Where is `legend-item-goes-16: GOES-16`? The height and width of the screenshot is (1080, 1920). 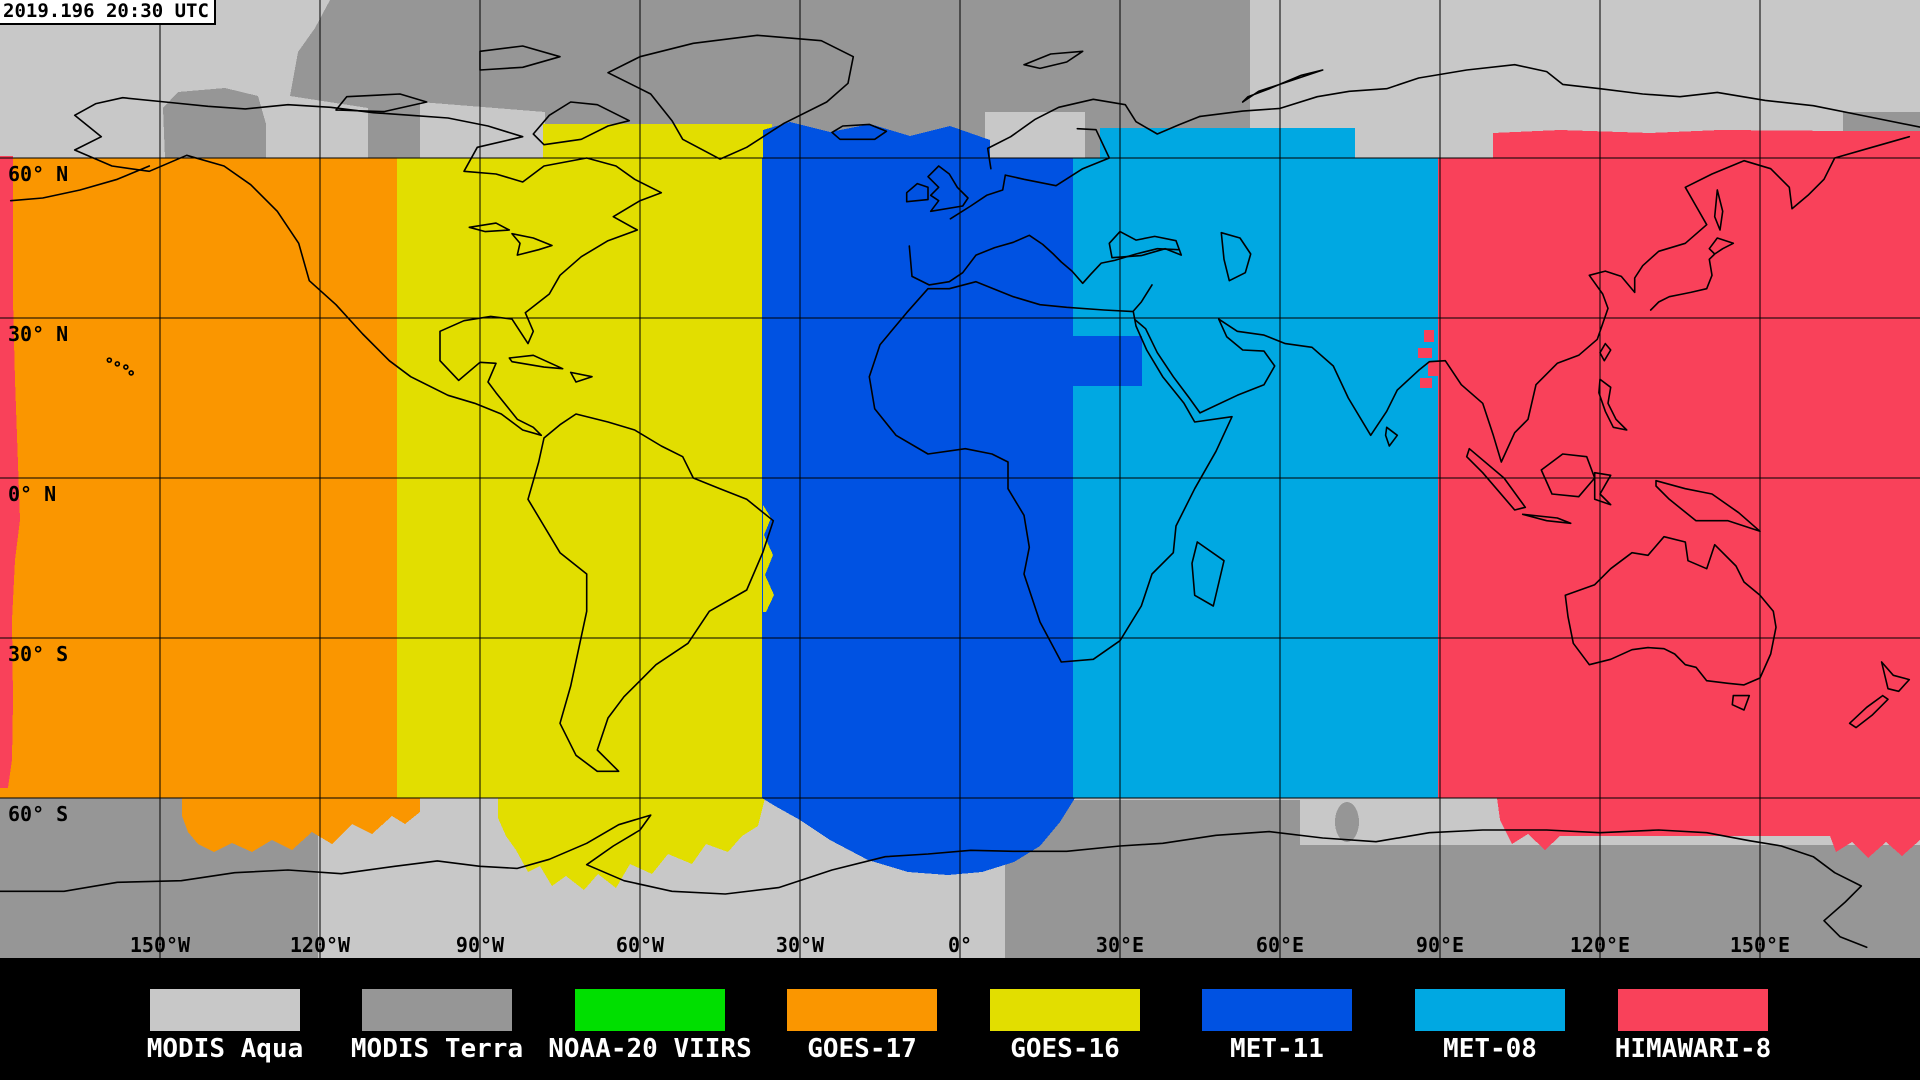 legend-item-goes-16: GOES-16 is located at coordinates (1065, 1019).